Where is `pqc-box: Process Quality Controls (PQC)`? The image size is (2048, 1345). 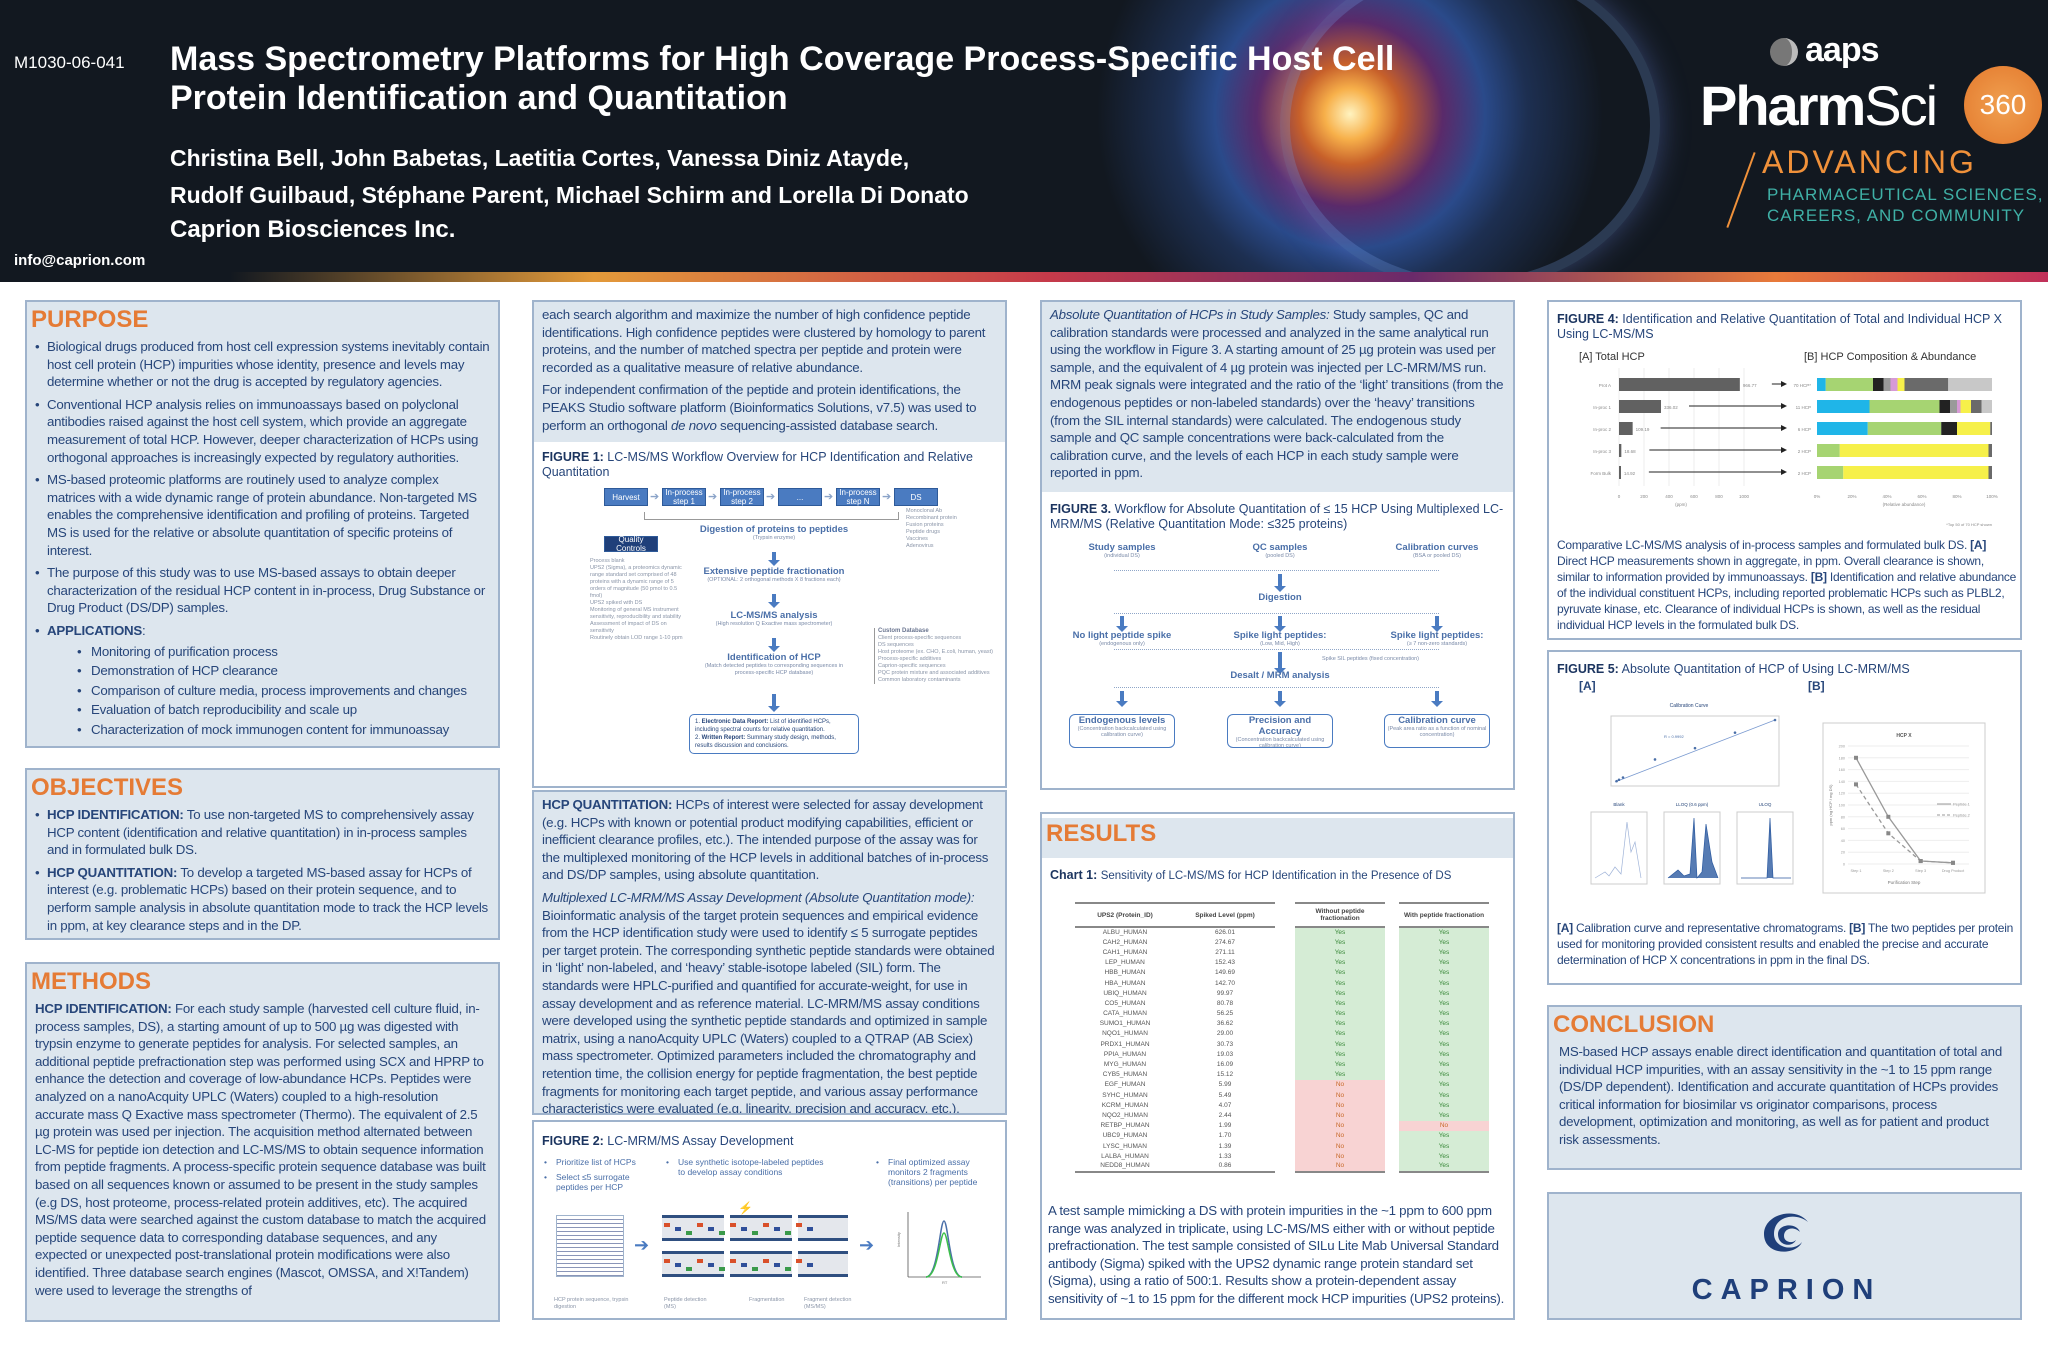
pqc-box: Process Quality Controls (PQC) is located at coordinates (631, 544).